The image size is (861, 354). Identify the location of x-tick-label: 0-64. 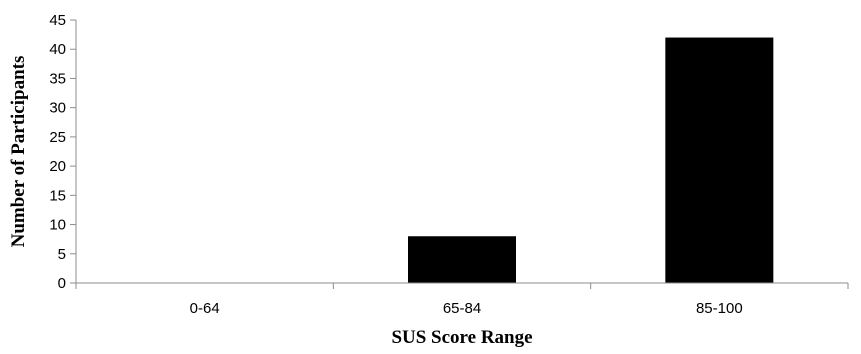
(205, 308).